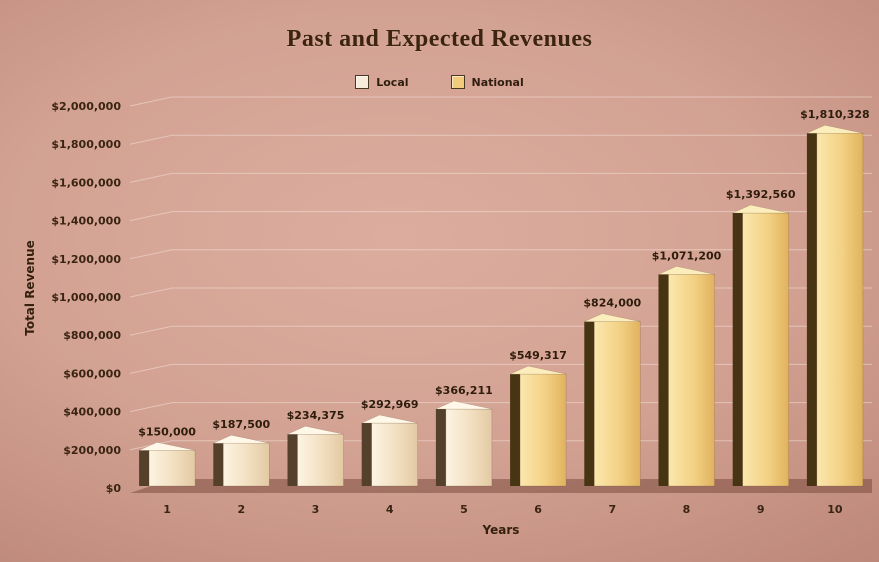 The height and width of the screenshot is (562, 879). Describe the element at coordinates (612, 509) in the screenshot. I see `x-tick-label: 7` at that location.